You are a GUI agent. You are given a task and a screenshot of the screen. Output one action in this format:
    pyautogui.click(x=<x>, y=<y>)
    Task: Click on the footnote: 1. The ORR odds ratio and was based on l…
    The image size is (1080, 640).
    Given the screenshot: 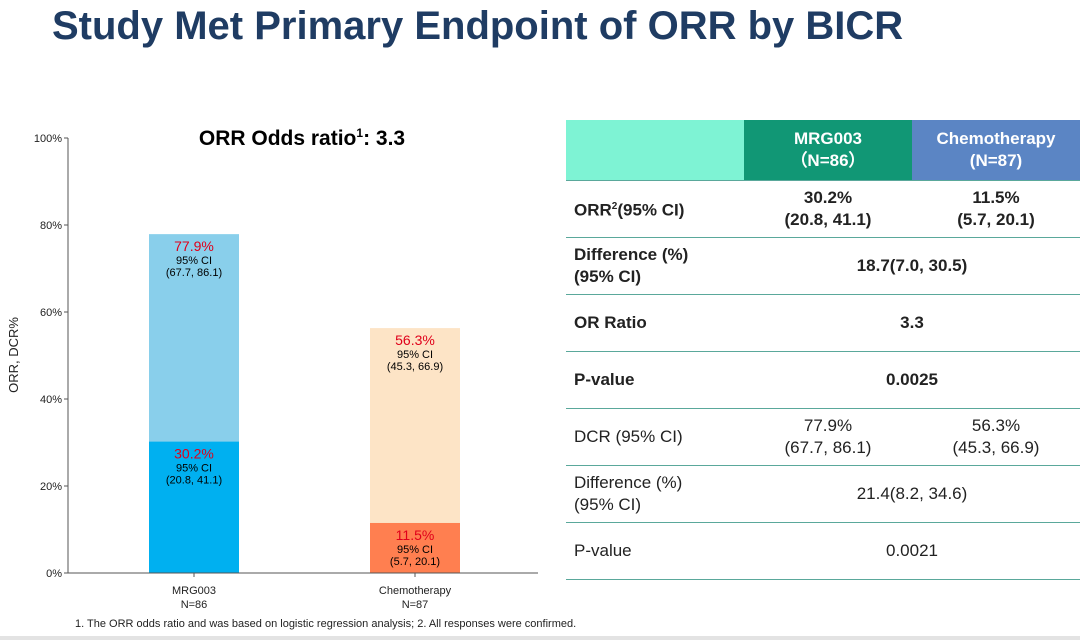 What is the action you would take?
    pyautogui.click(x=326, y=624)
    